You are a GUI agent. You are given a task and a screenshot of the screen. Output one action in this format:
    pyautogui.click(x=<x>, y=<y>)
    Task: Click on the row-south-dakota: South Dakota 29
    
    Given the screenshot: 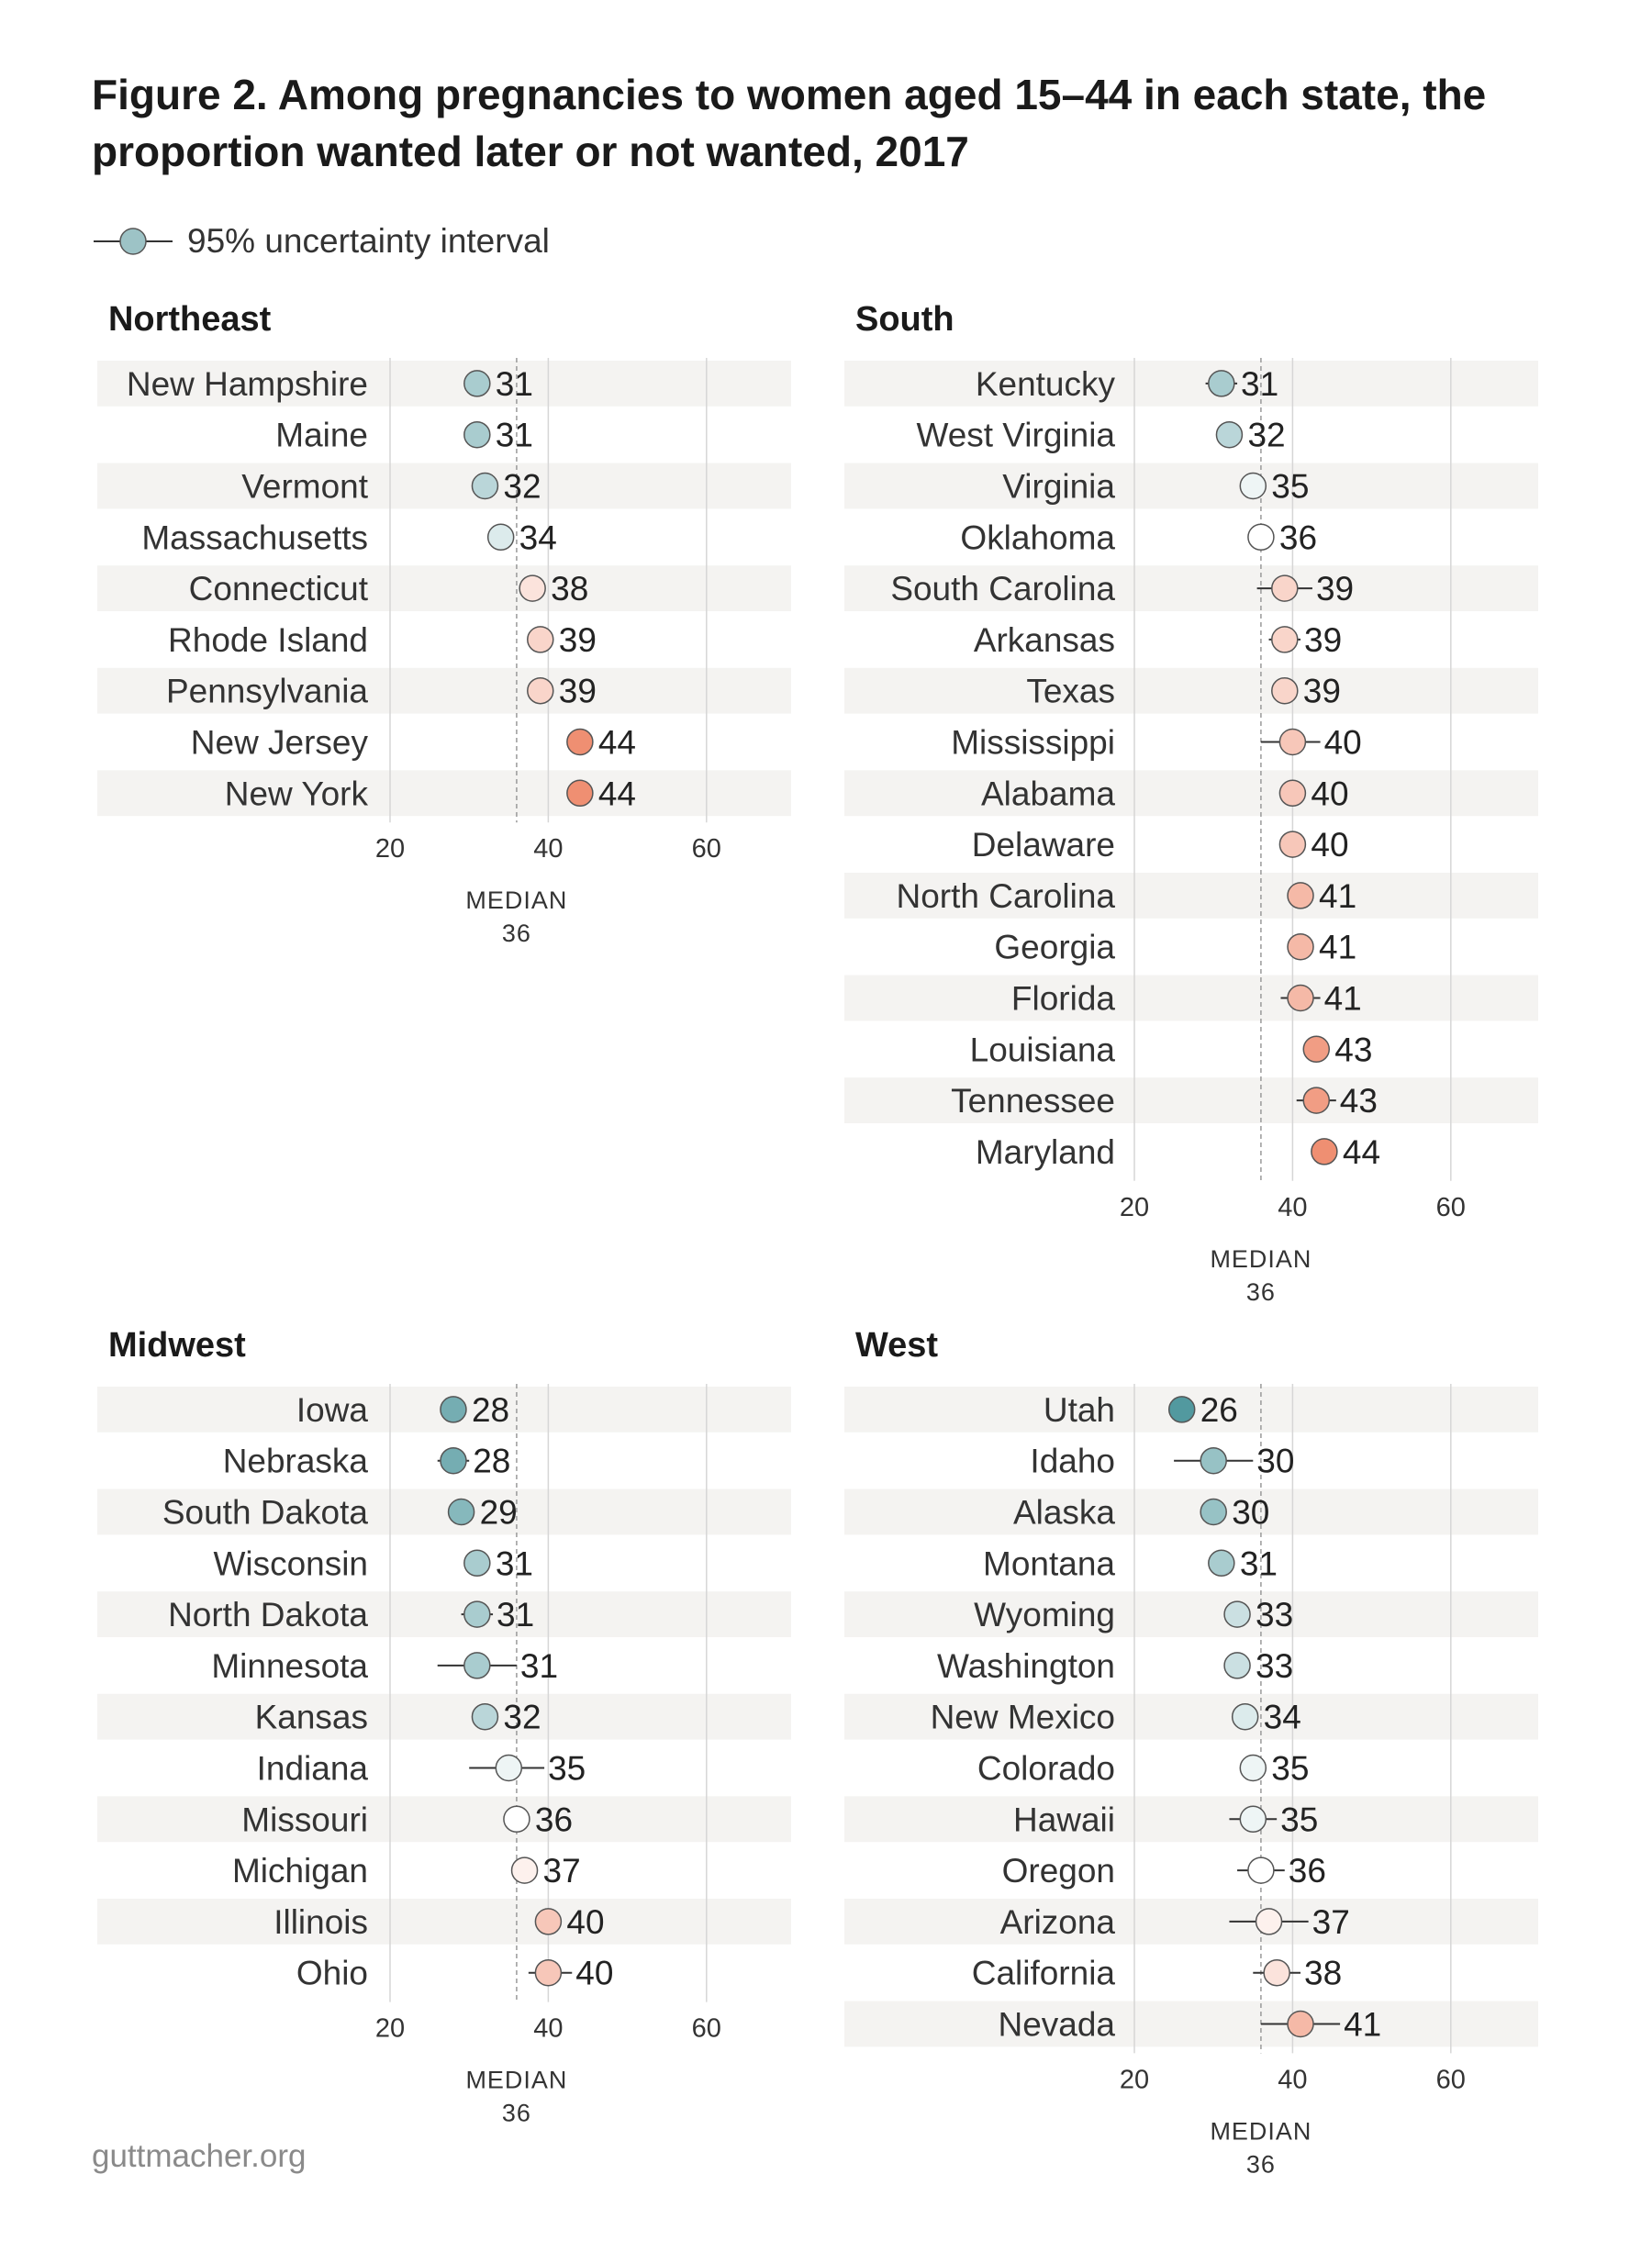 What is the action you would take?
    pyautogui.click(x=340, y=1512)
    